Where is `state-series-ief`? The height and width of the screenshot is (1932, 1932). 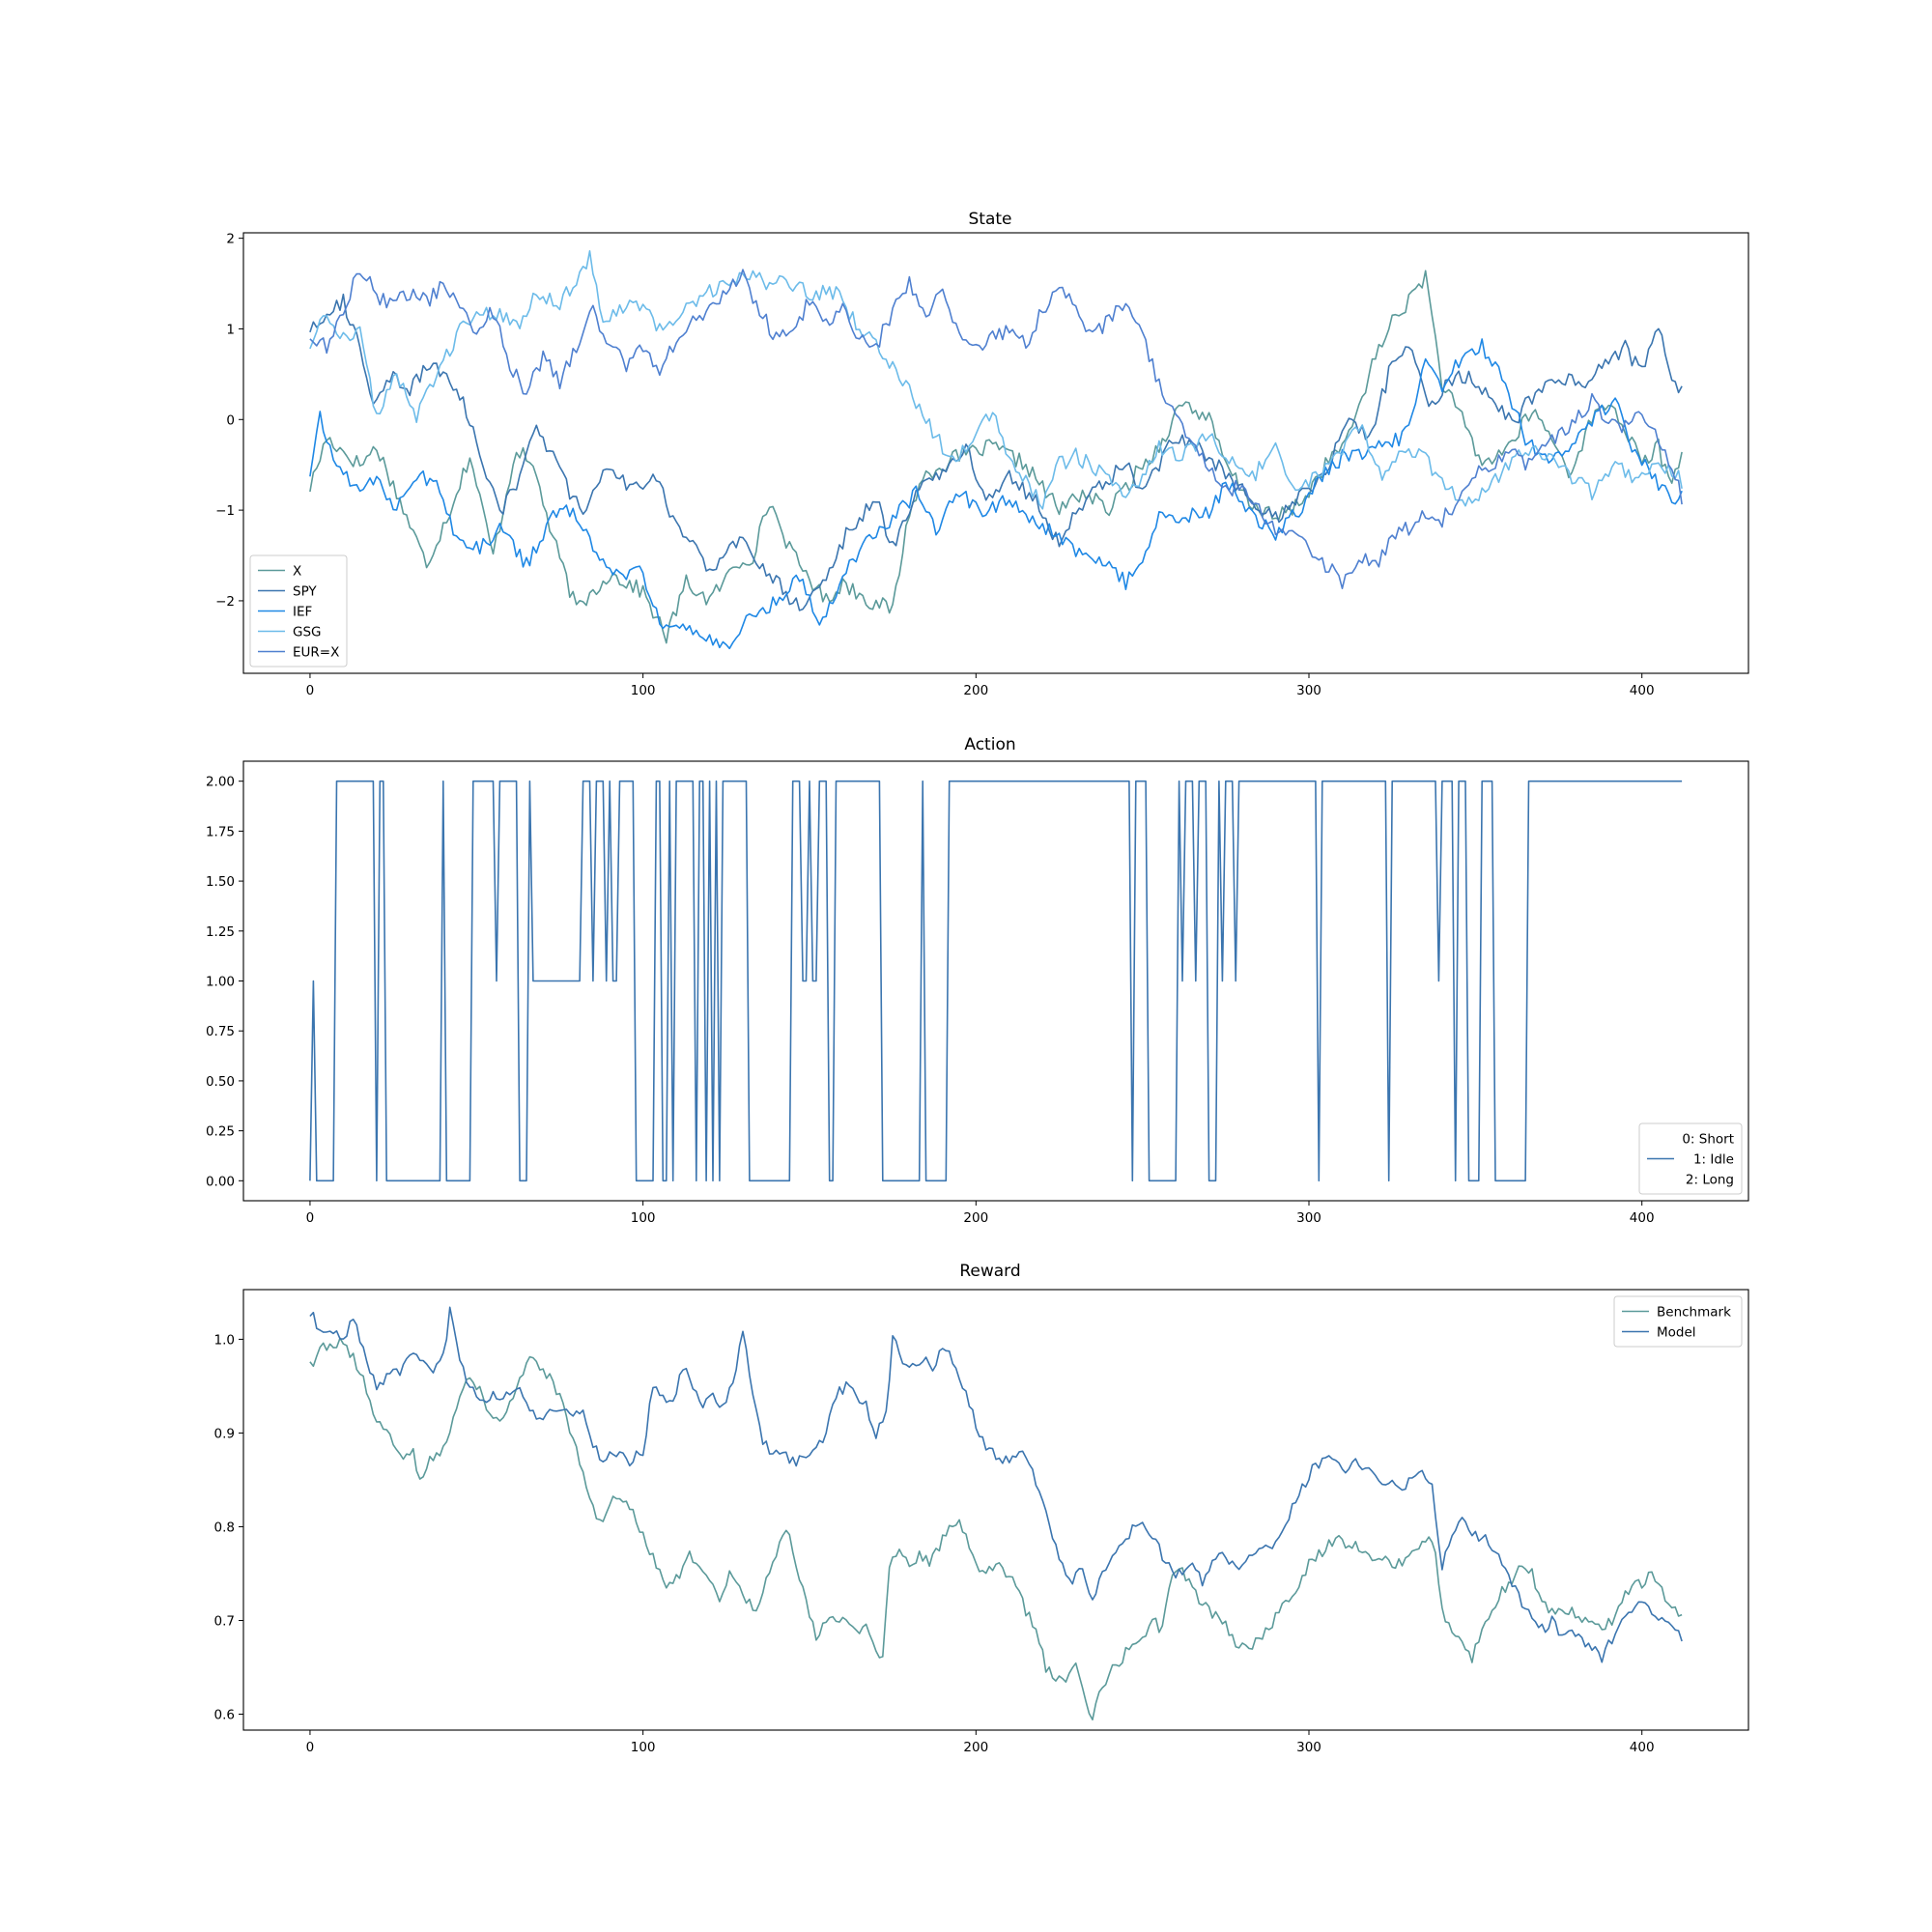 state-series-ief is located at coordinates (996, 494).